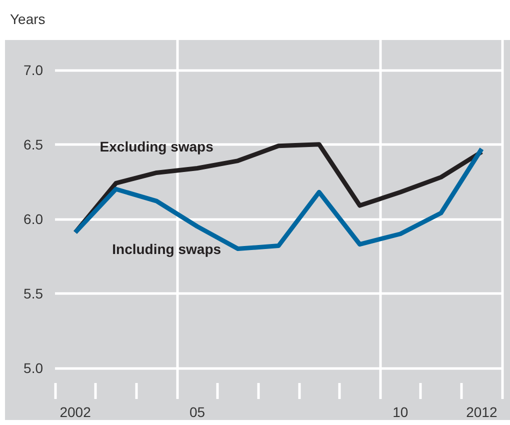 The height and width of the screenshot is (425, 510). Describe the element at coordinates (34, 218) in the screenshot. I see `y-tick-label: 6.0` at that location.